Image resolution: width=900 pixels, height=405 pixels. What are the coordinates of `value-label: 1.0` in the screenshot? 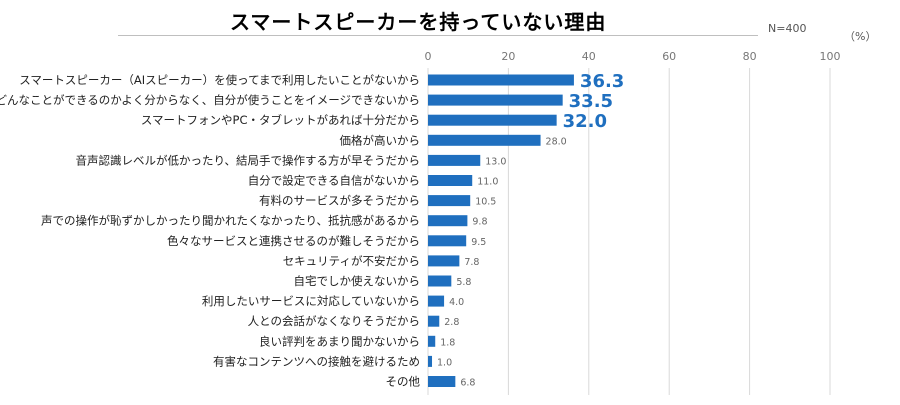 It's located at (444, 362).